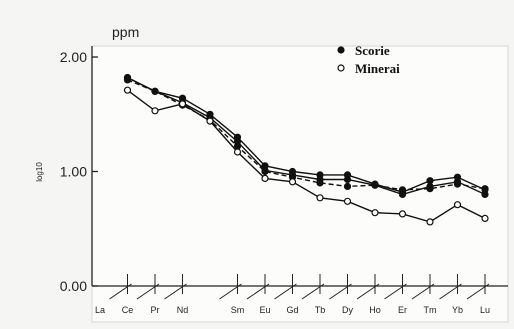 This screenshot has height=329, width=514. I want to click on x-axis: La Ce Pr Nd Sm Eu Gd Tb Dy Ho Er Tm Yb Lu, so click(300, 294).